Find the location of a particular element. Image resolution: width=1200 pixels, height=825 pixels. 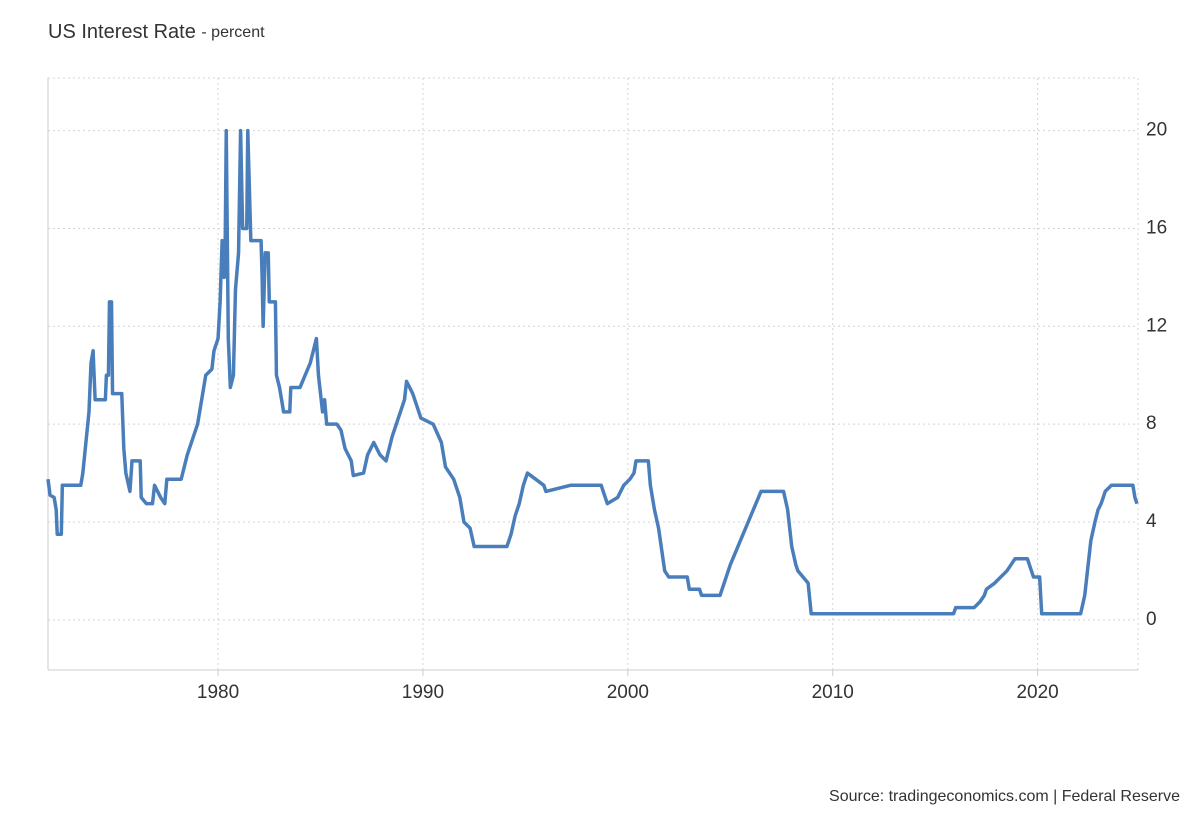

y-tick-label: 8 is located at coordinates (1151, 423).